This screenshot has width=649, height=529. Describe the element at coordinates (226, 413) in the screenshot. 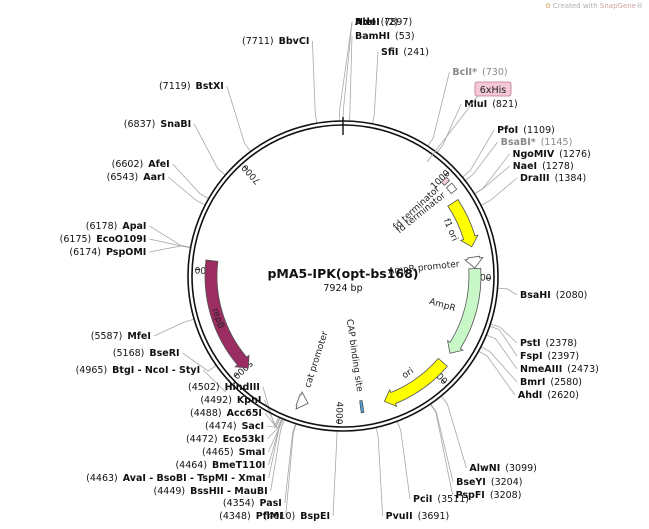

I see `enzyme-acc65i: (4488) Acc65I` at that location.